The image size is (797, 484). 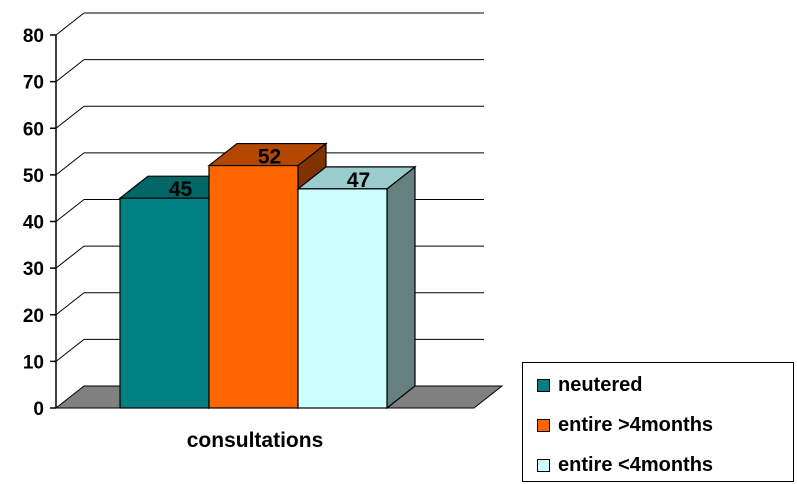 I want to click on legend-item-entire-under-4months: entire <4months, so click(x=625, y=465).